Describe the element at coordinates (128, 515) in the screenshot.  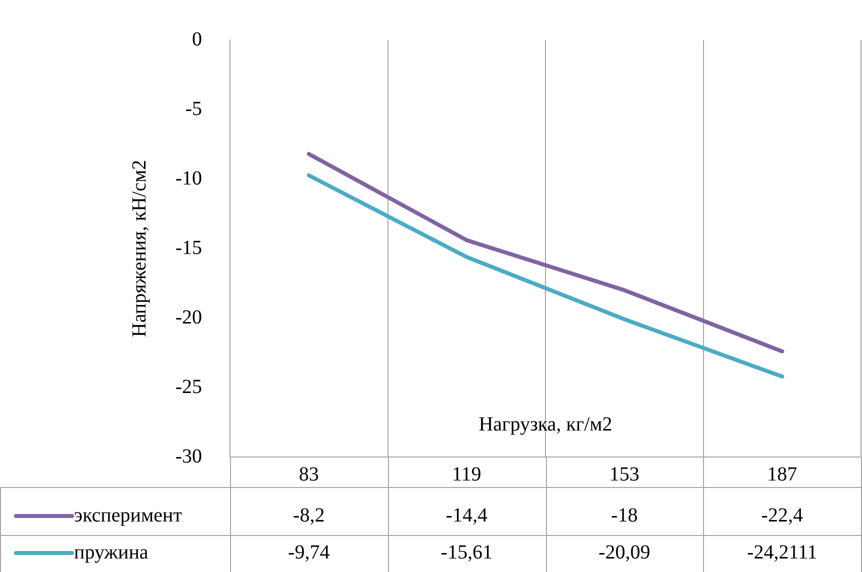
I see `legend-label: эксперимент` at that location.